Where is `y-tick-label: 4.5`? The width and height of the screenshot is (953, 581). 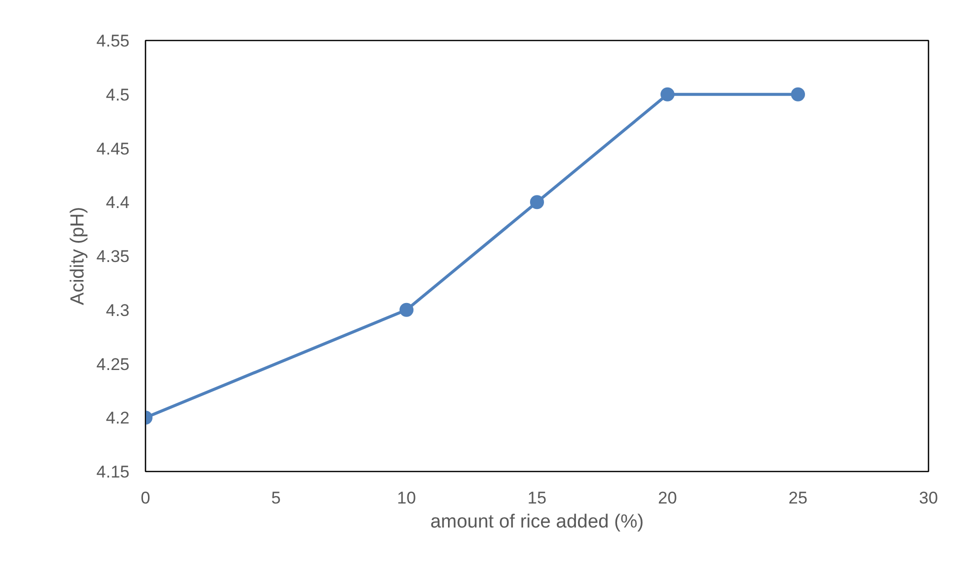 y-tick-label: 4.5 is located at coordinates (118, 94).